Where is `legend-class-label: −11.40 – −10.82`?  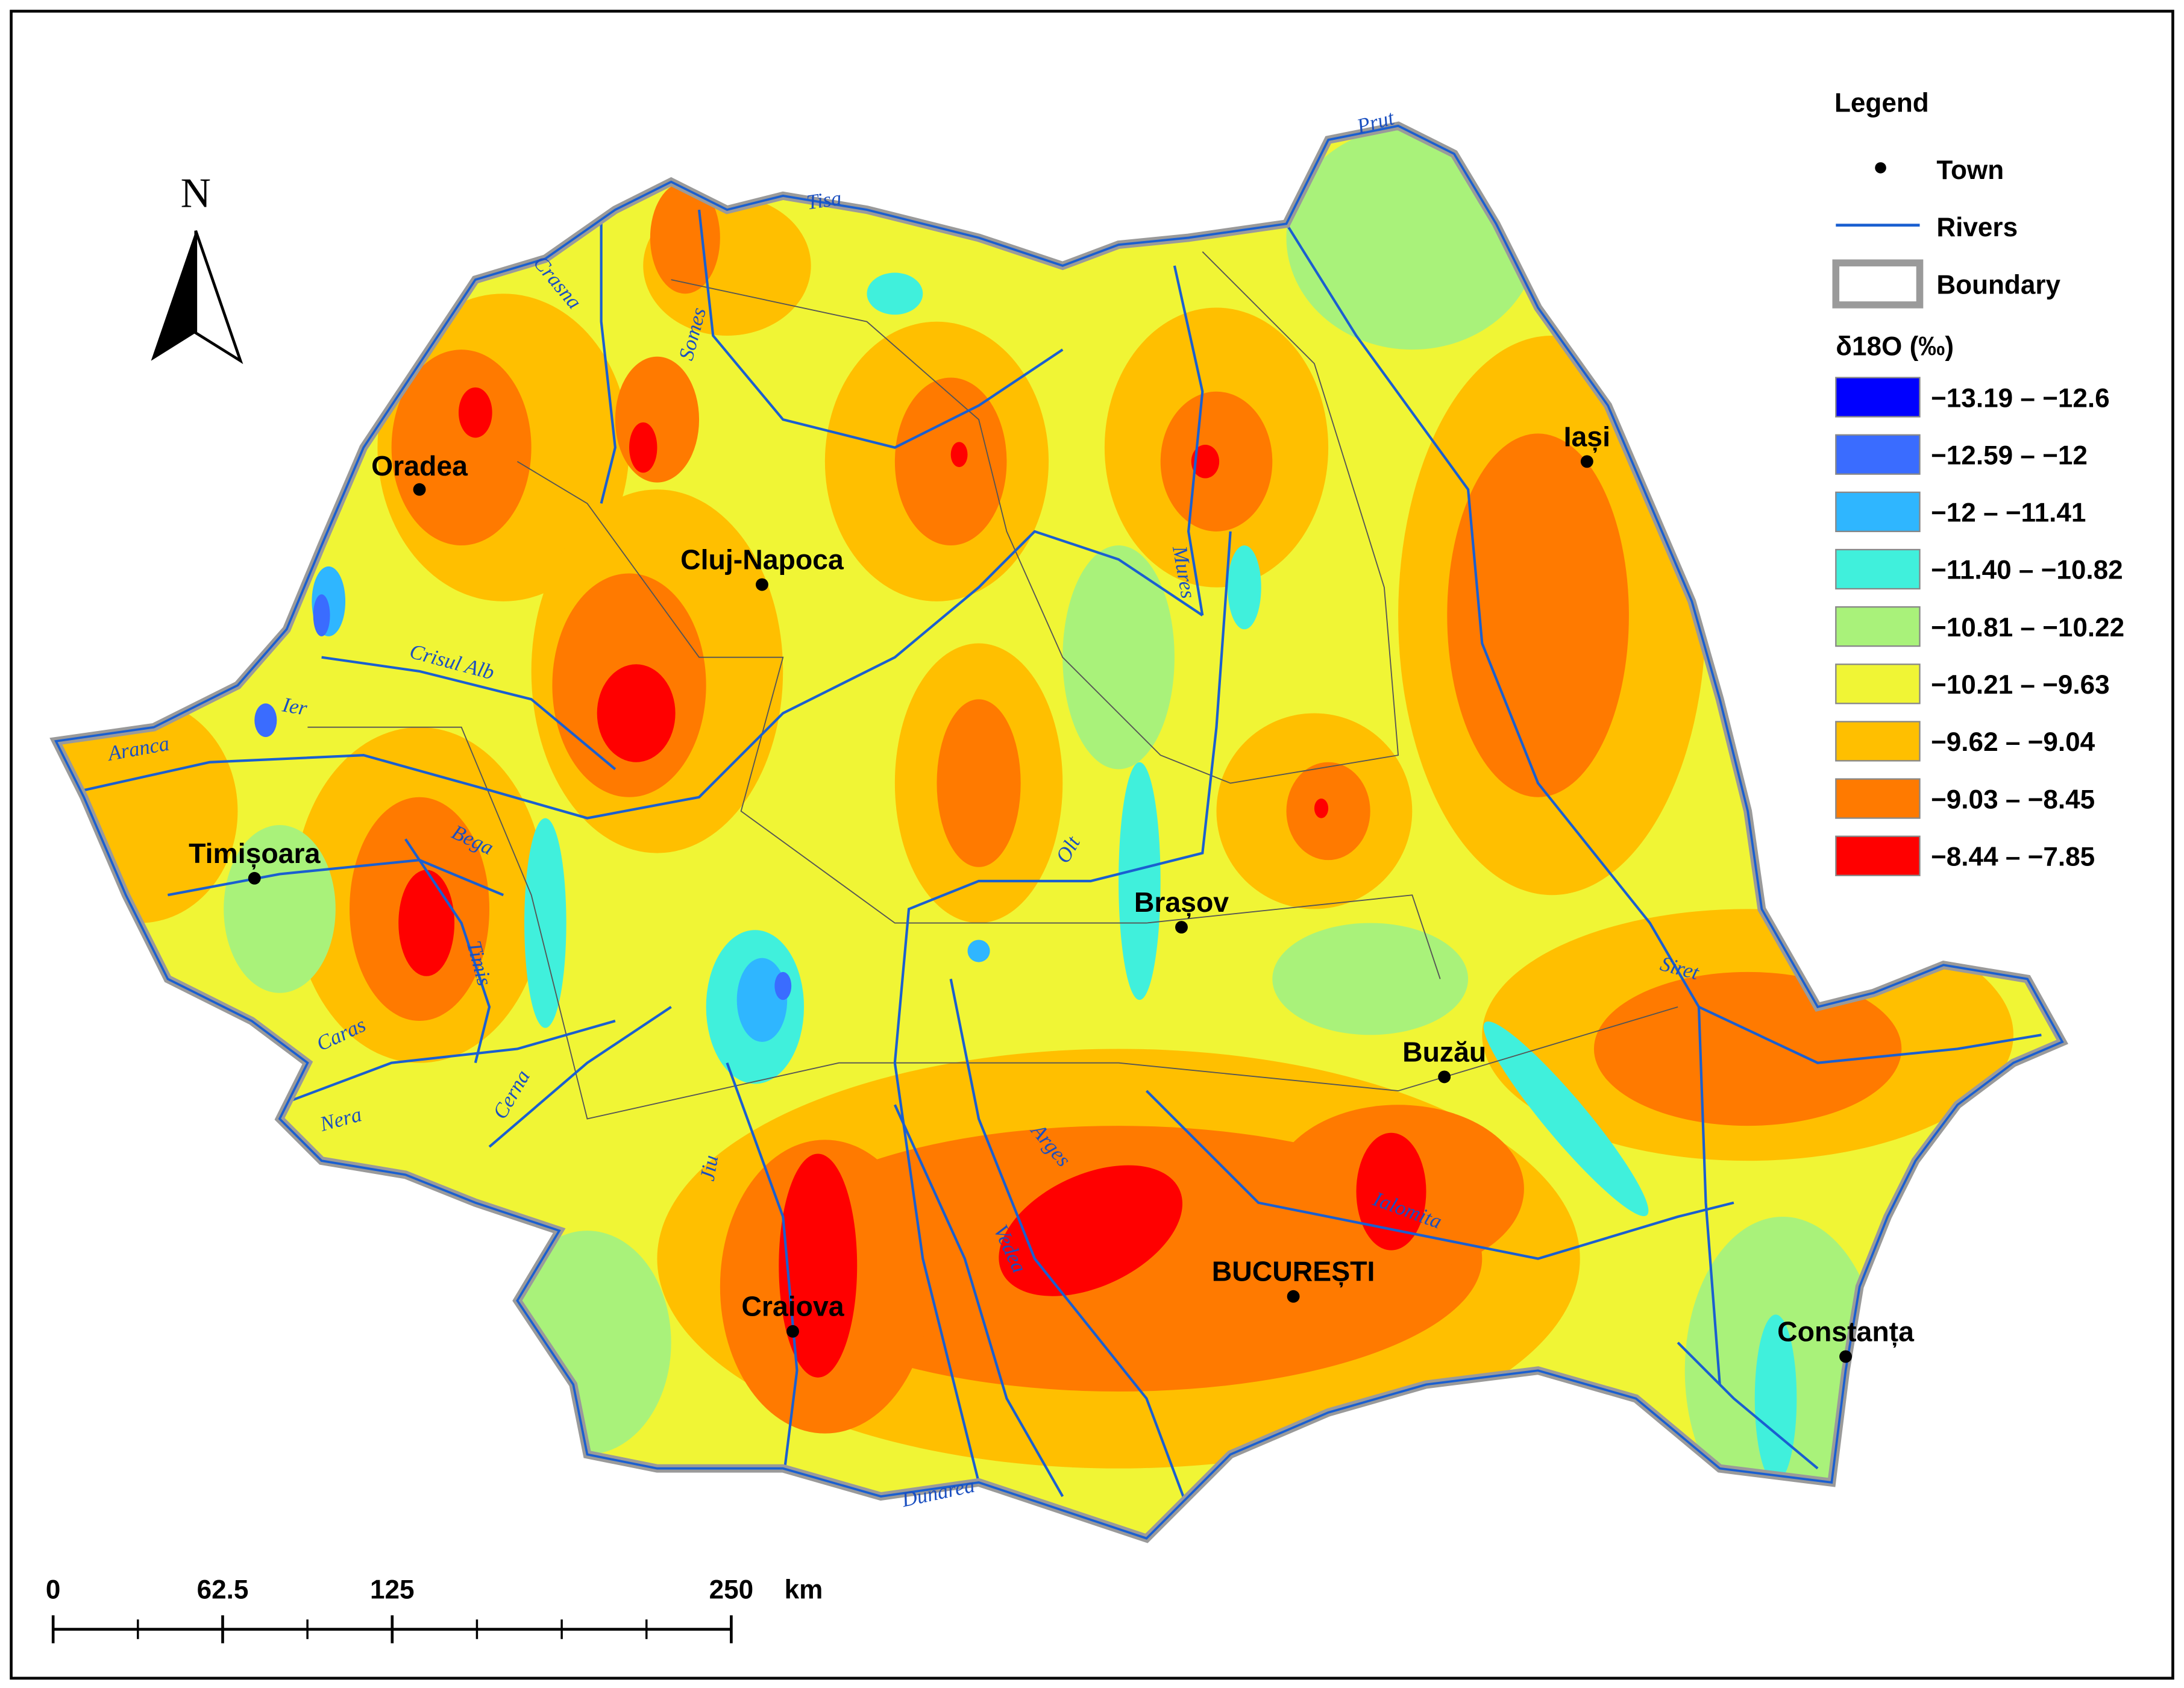
legend-class-label: −11.40 – −10.82 is located at coordinates (2027, 570).